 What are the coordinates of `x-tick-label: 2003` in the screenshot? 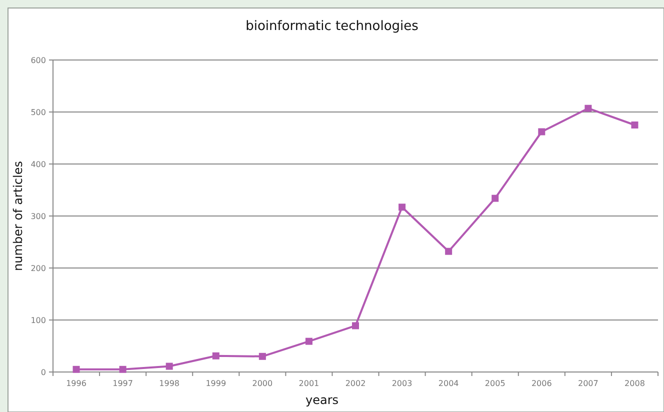 It's located at (402, 383).